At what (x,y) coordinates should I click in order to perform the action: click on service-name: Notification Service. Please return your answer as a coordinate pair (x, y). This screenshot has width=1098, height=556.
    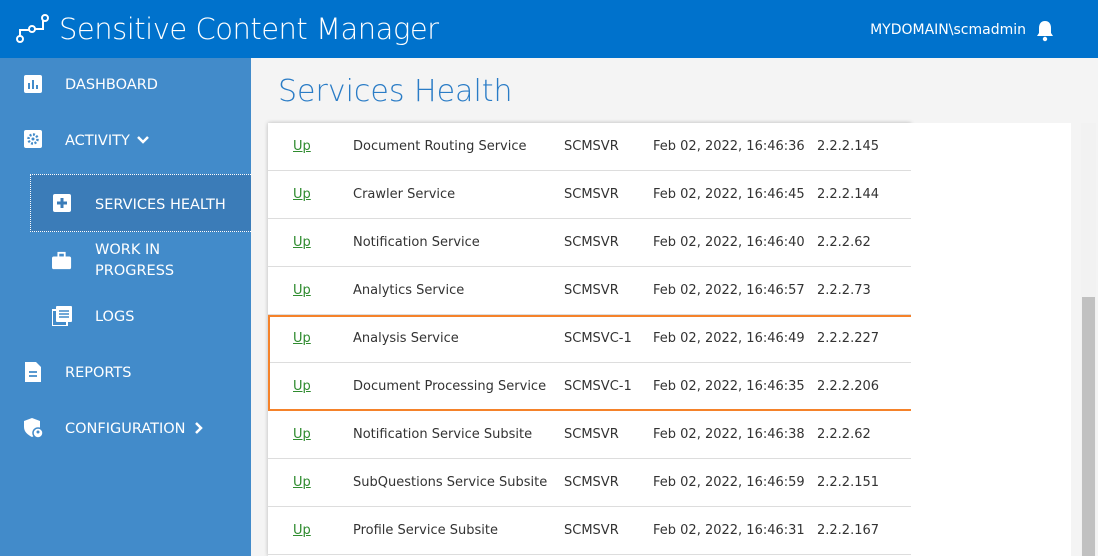
    Looking at the image, I should click on (416, 242).